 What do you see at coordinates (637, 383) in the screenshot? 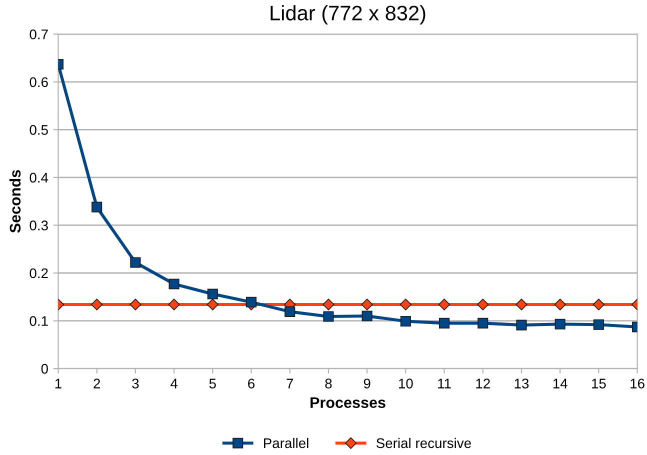
I see `x-tick-label: 16` at bounding box center [637, 383].